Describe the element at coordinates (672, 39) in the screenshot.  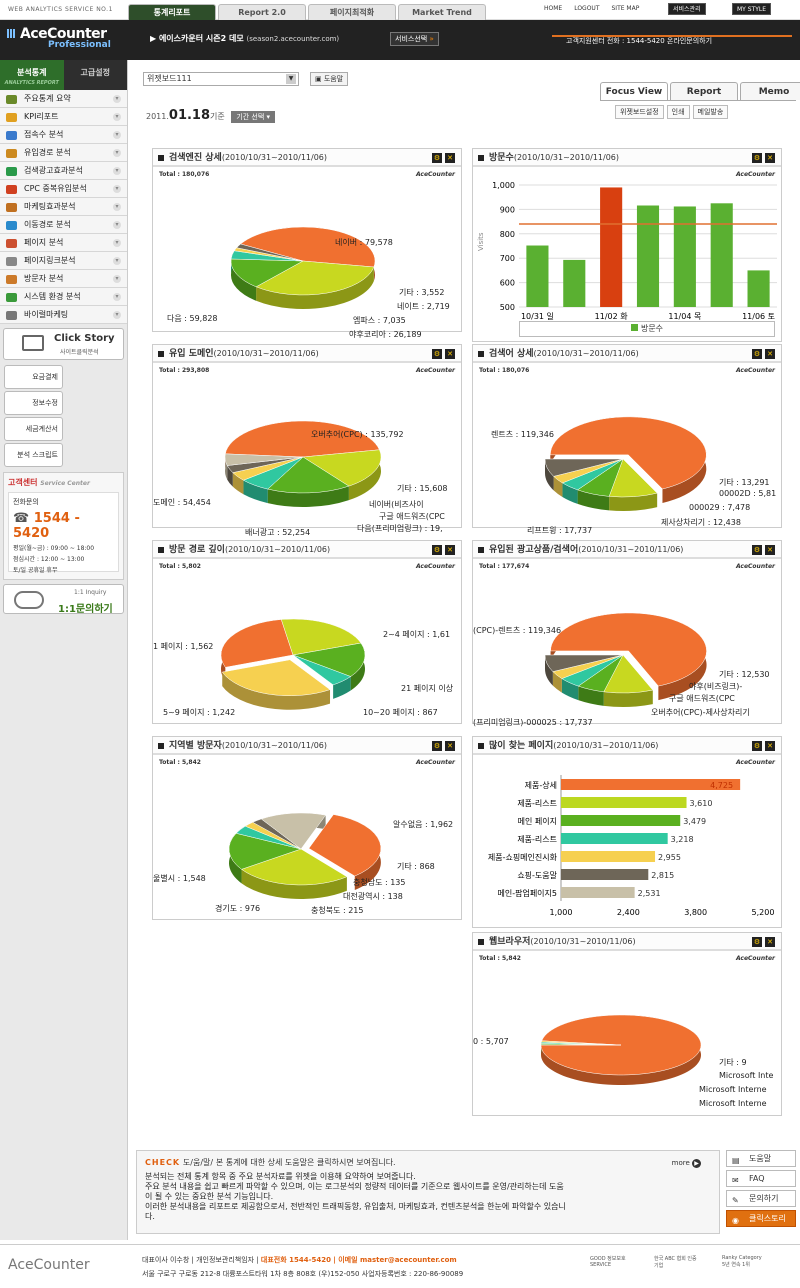
I see `notice-ticker: 고객지원센터 전화 : 1544-5420 온라인문의하기` at that location.